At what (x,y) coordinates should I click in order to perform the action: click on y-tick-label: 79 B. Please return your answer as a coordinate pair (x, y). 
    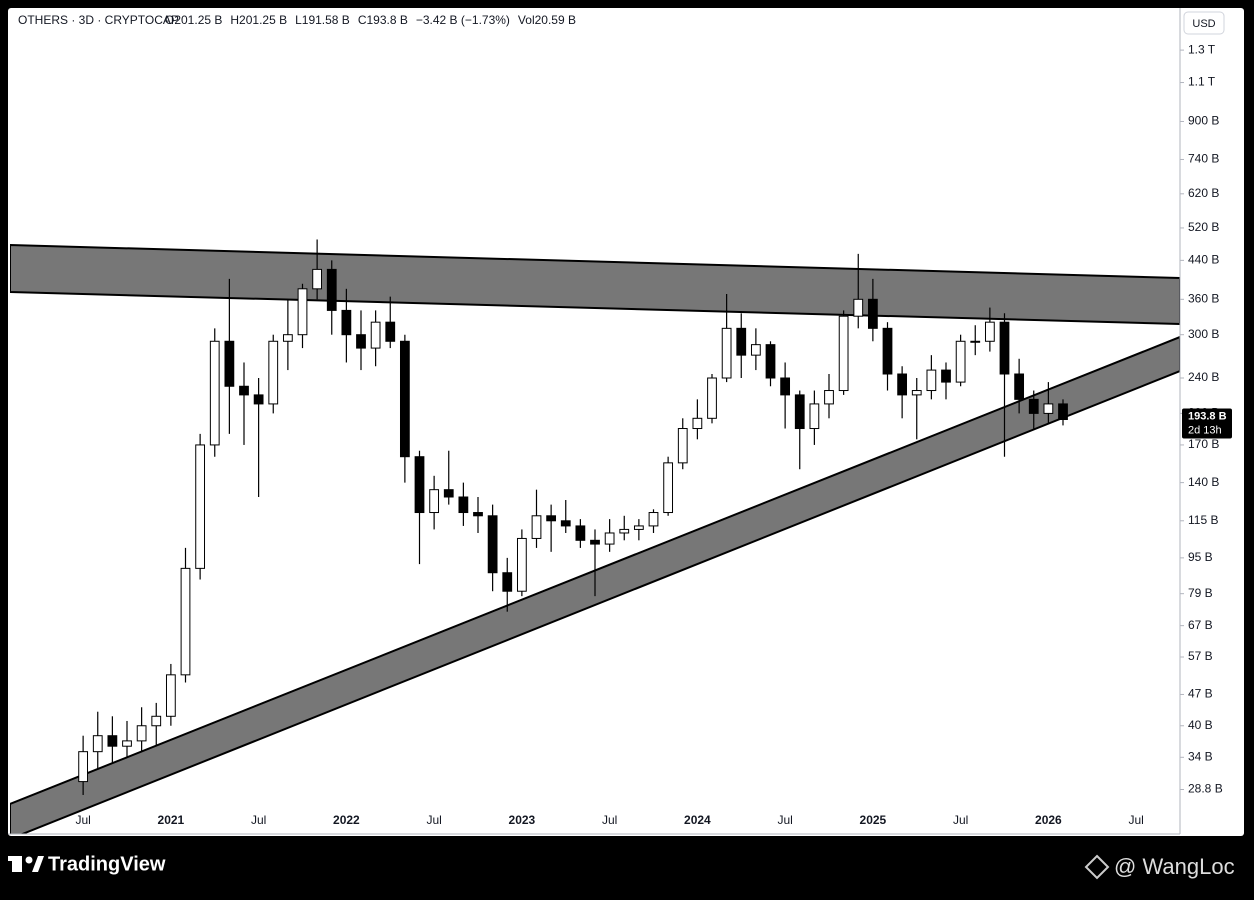
    Looking at the image, I should click on (1200, 593).